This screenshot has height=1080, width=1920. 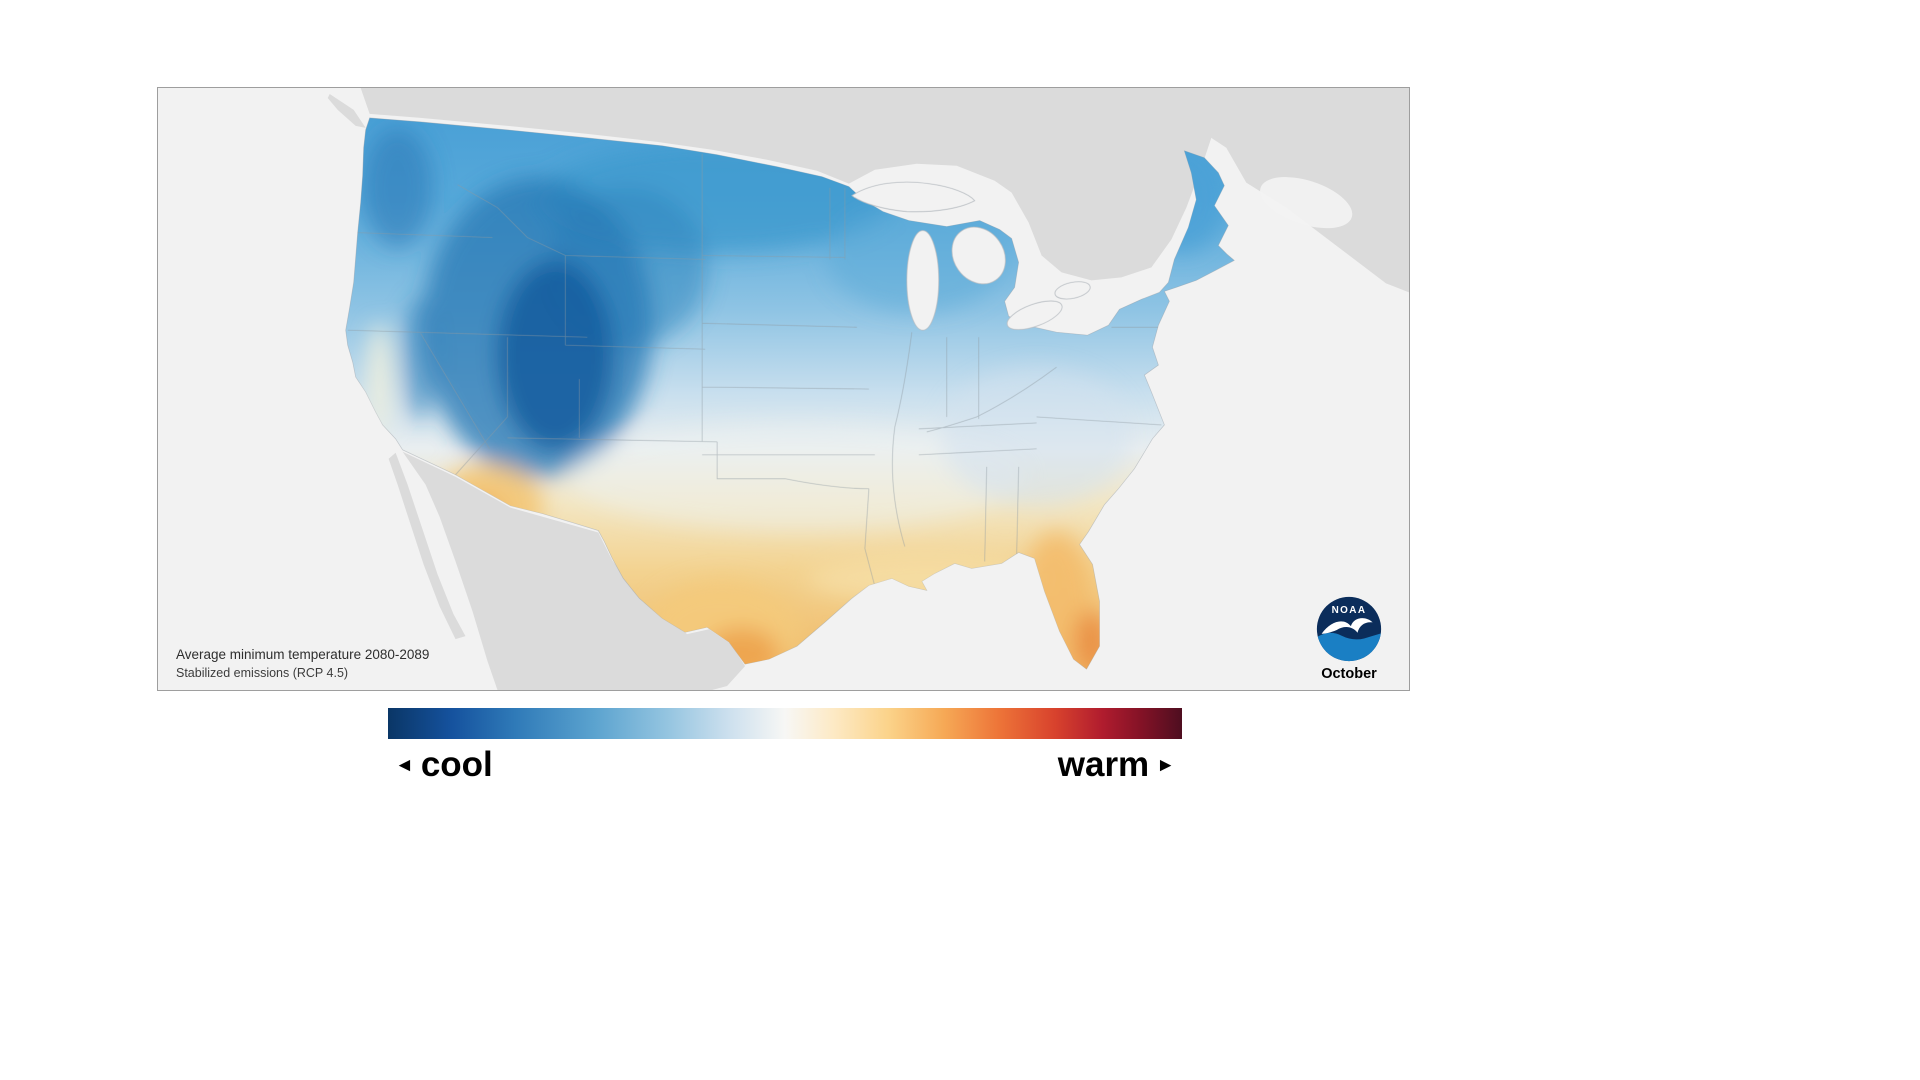 I want to click on baja-california, so click(x=427, y=546).